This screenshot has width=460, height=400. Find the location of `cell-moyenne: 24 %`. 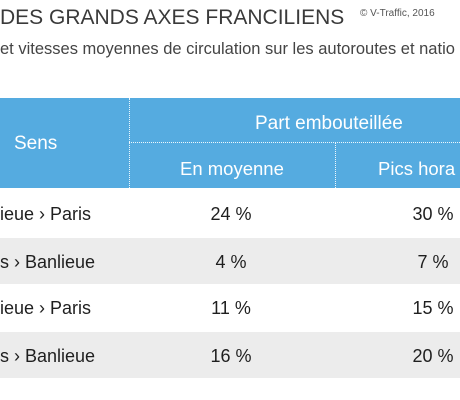

cell-moyenne: 24 % is located at coordinates (231, 214).